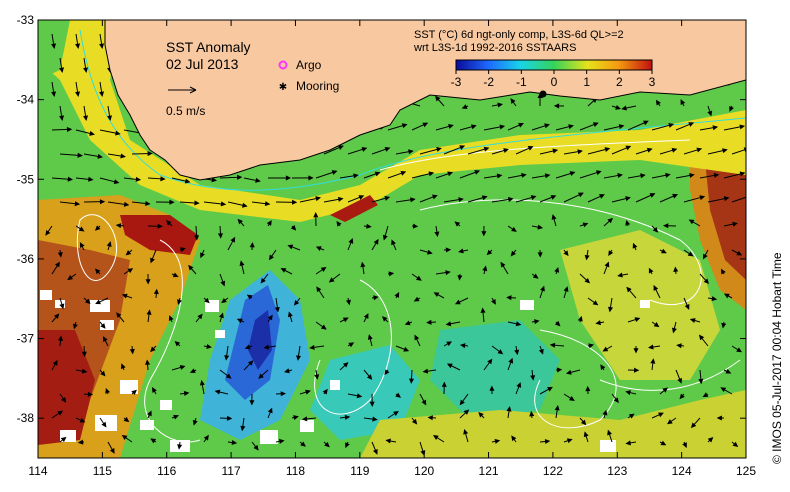  What do you see at coordinates (424, 471) in the screenshot?
I see `x-tick-label: 120` at bounding box center [424, 471].